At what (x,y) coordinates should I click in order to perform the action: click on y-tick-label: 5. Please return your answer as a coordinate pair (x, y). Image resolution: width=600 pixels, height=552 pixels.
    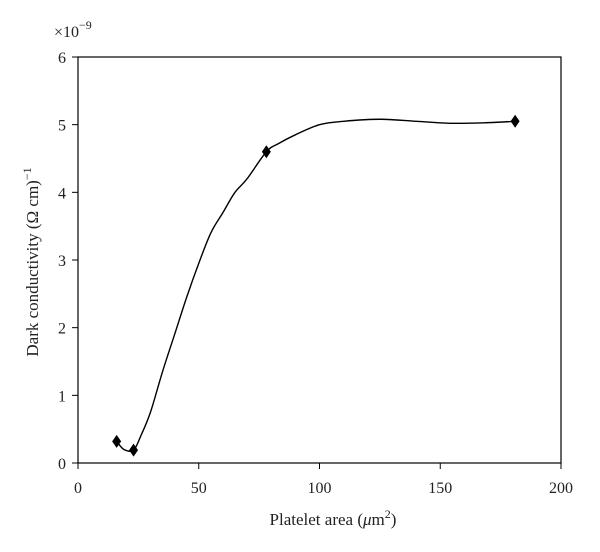
    Looking at the image, I should click on (62, 126).